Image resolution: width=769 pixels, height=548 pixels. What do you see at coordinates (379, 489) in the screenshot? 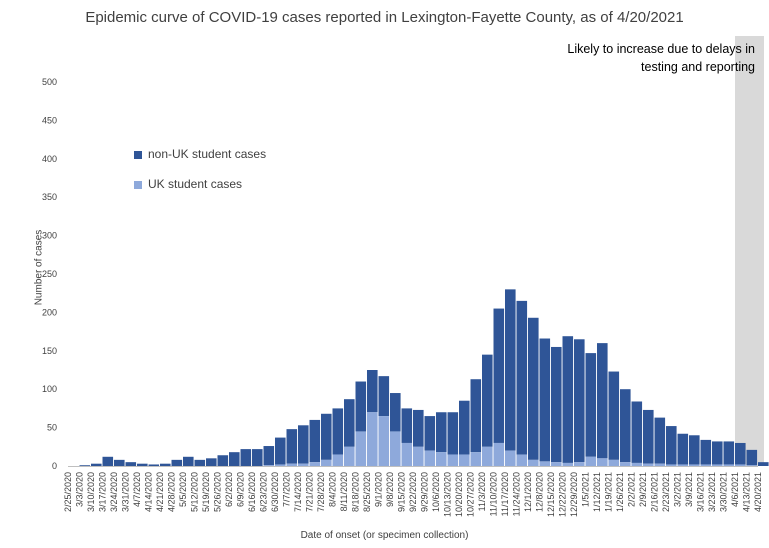
I see `x-tick-label: 9/1/2020` at bounding box center [379, 489].